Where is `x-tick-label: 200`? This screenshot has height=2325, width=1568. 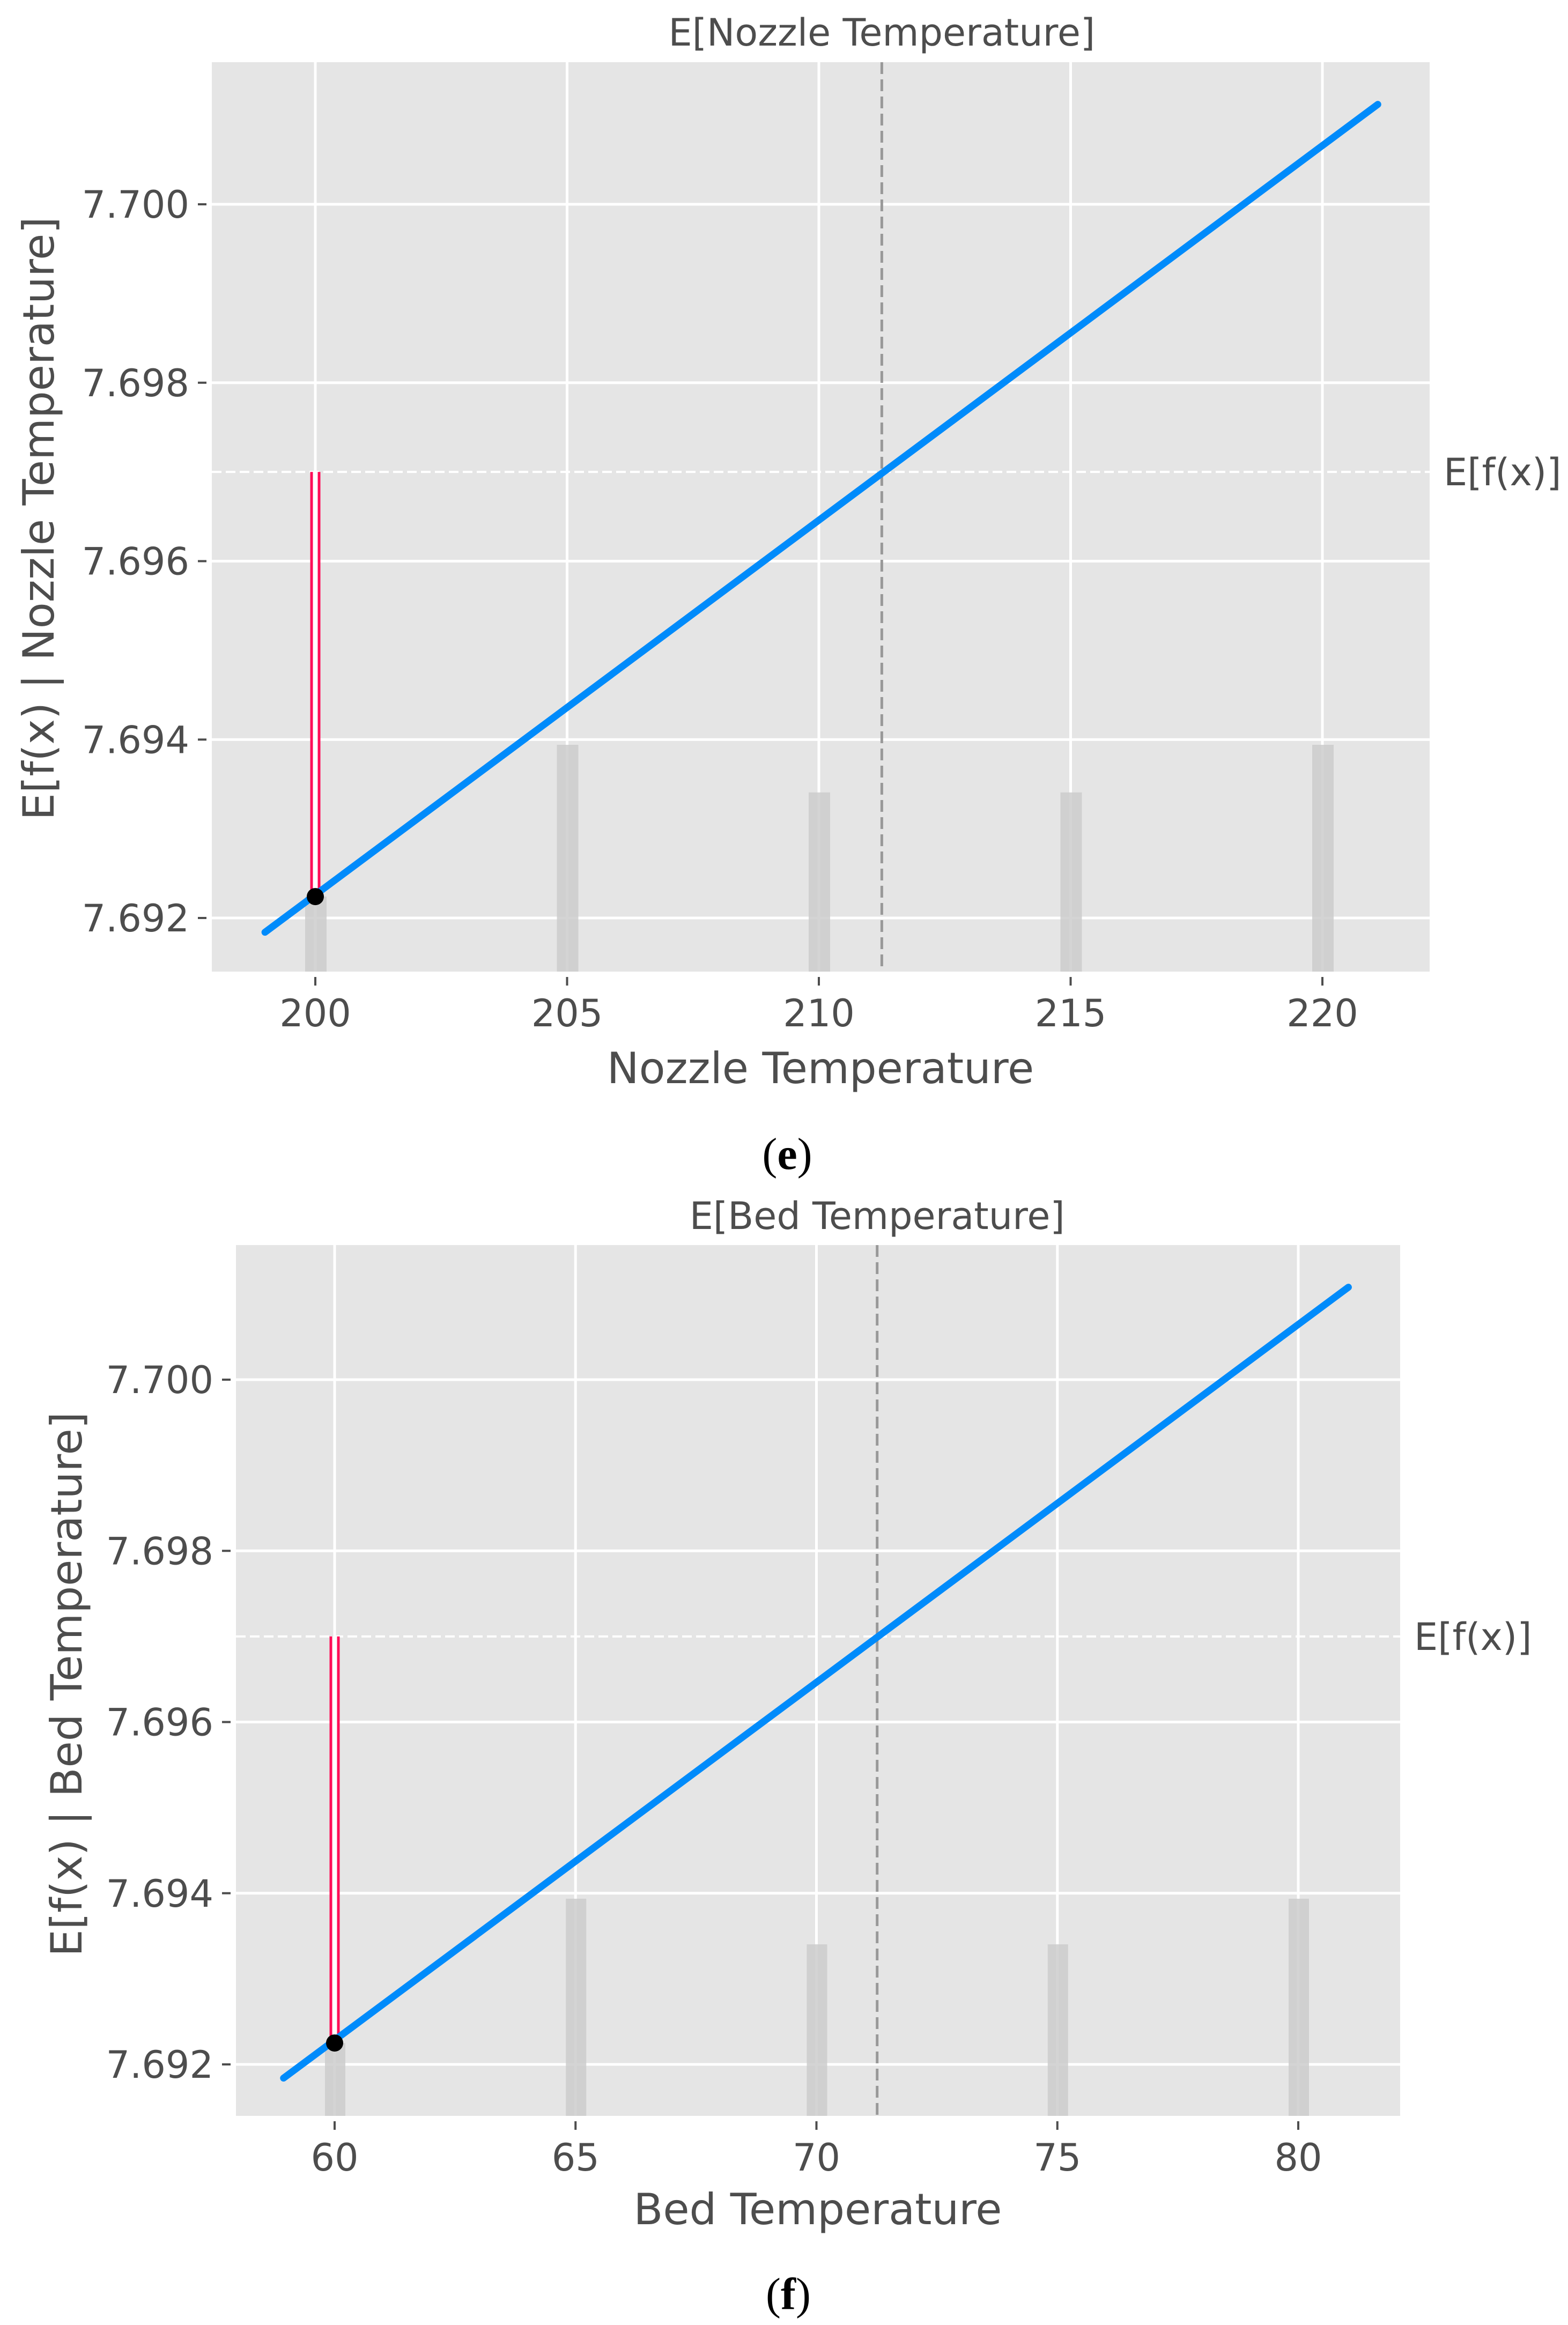 x-tick-label: 200 is located at coordinates (315, 1013).